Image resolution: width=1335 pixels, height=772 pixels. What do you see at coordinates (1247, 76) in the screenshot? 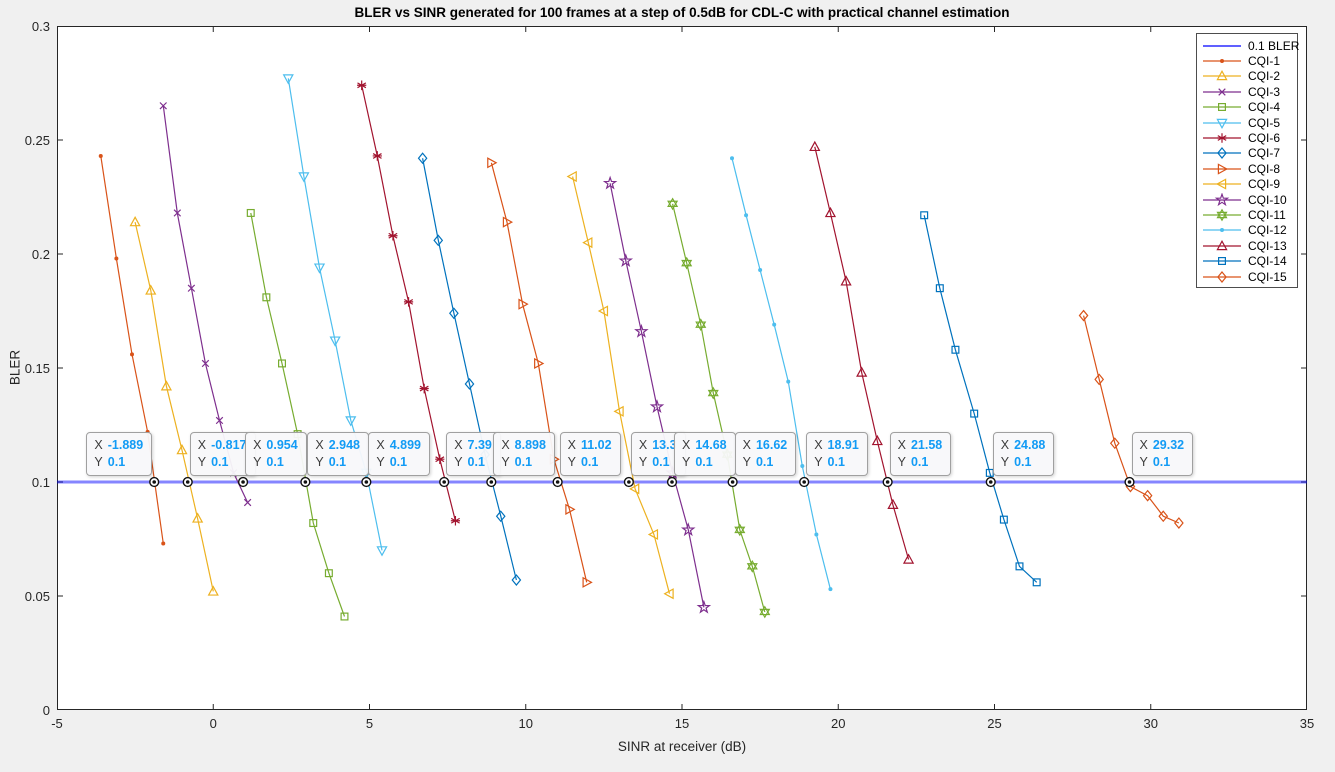
I see `legend-item-cqi-2: CQI-2` at bounding box center [1247, 76].